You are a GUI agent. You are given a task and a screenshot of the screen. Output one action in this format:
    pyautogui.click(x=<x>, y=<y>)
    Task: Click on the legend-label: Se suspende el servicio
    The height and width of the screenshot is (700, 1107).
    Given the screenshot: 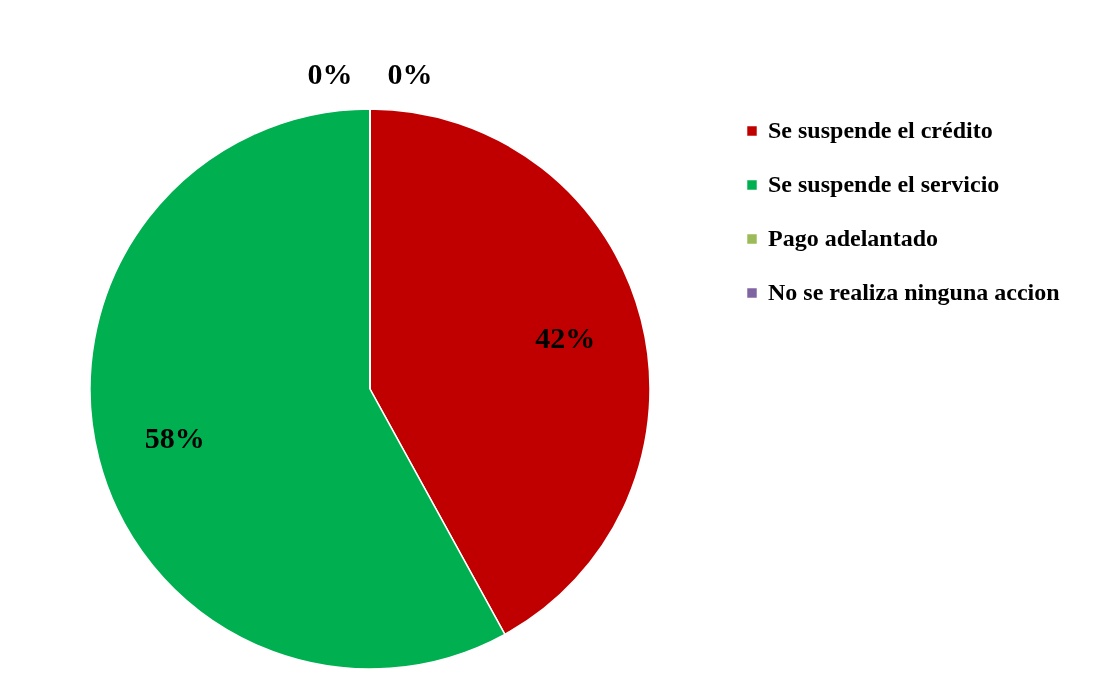 What is the action you would take?
    pyautogui.click(x=884, y=184)
    